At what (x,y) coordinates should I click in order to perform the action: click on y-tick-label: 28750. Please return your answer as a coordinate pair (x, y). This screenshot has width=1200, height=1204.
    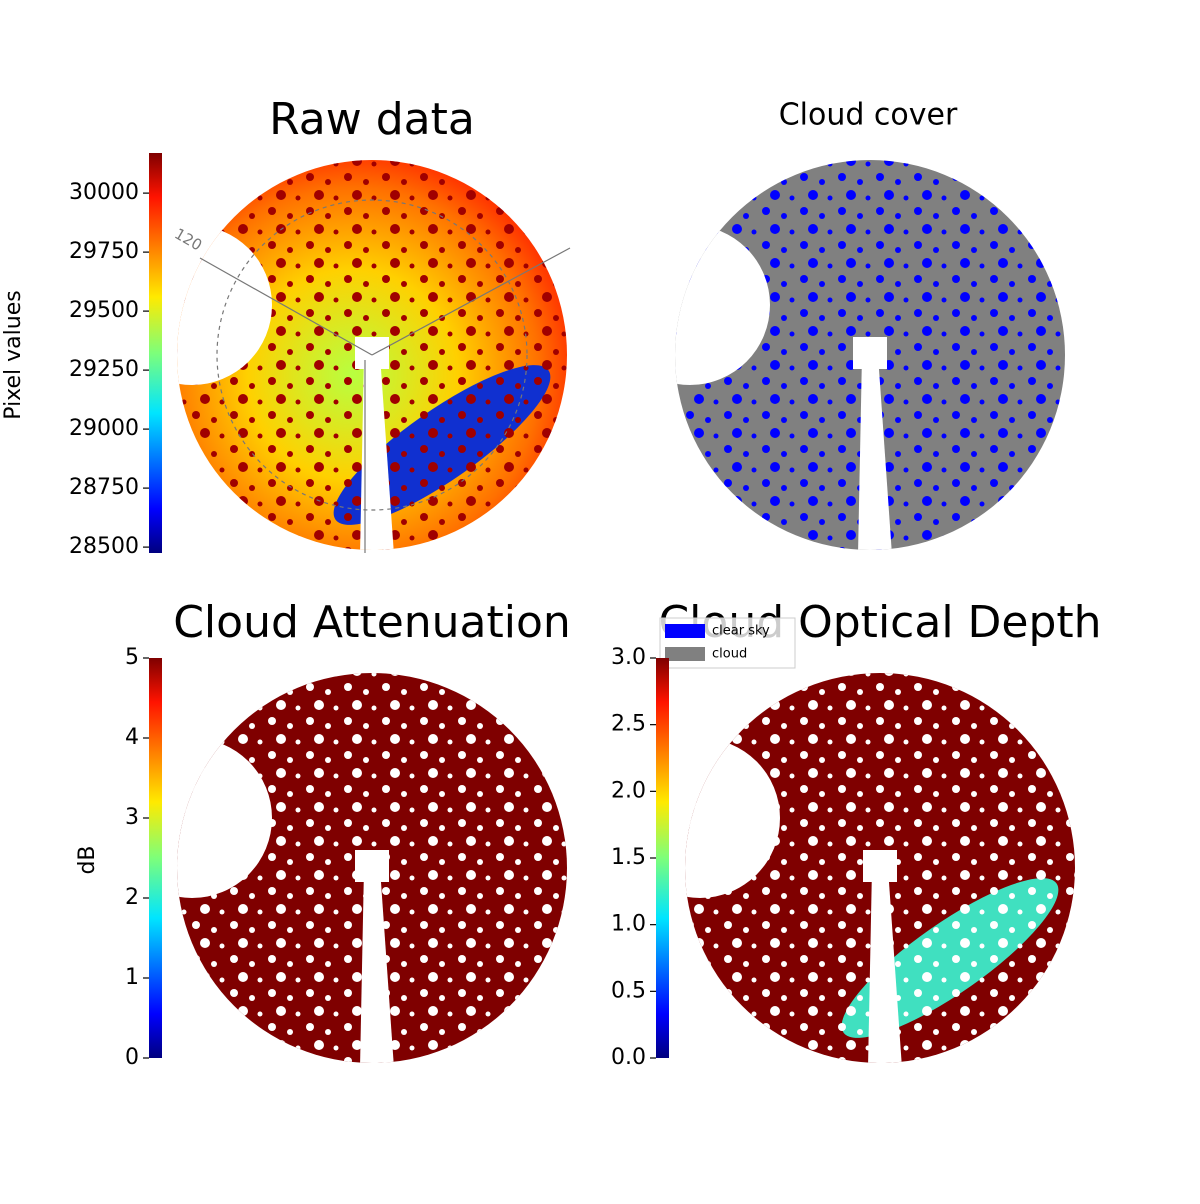
    Looking at the image, I should click on (104, 487).